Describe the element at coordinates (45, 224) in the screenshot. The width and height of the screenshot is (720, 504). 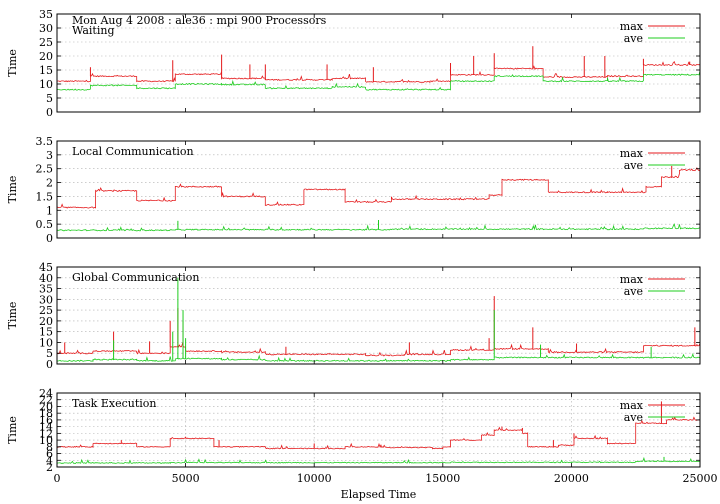
I see `y-tick-label: 0.5` at that location.